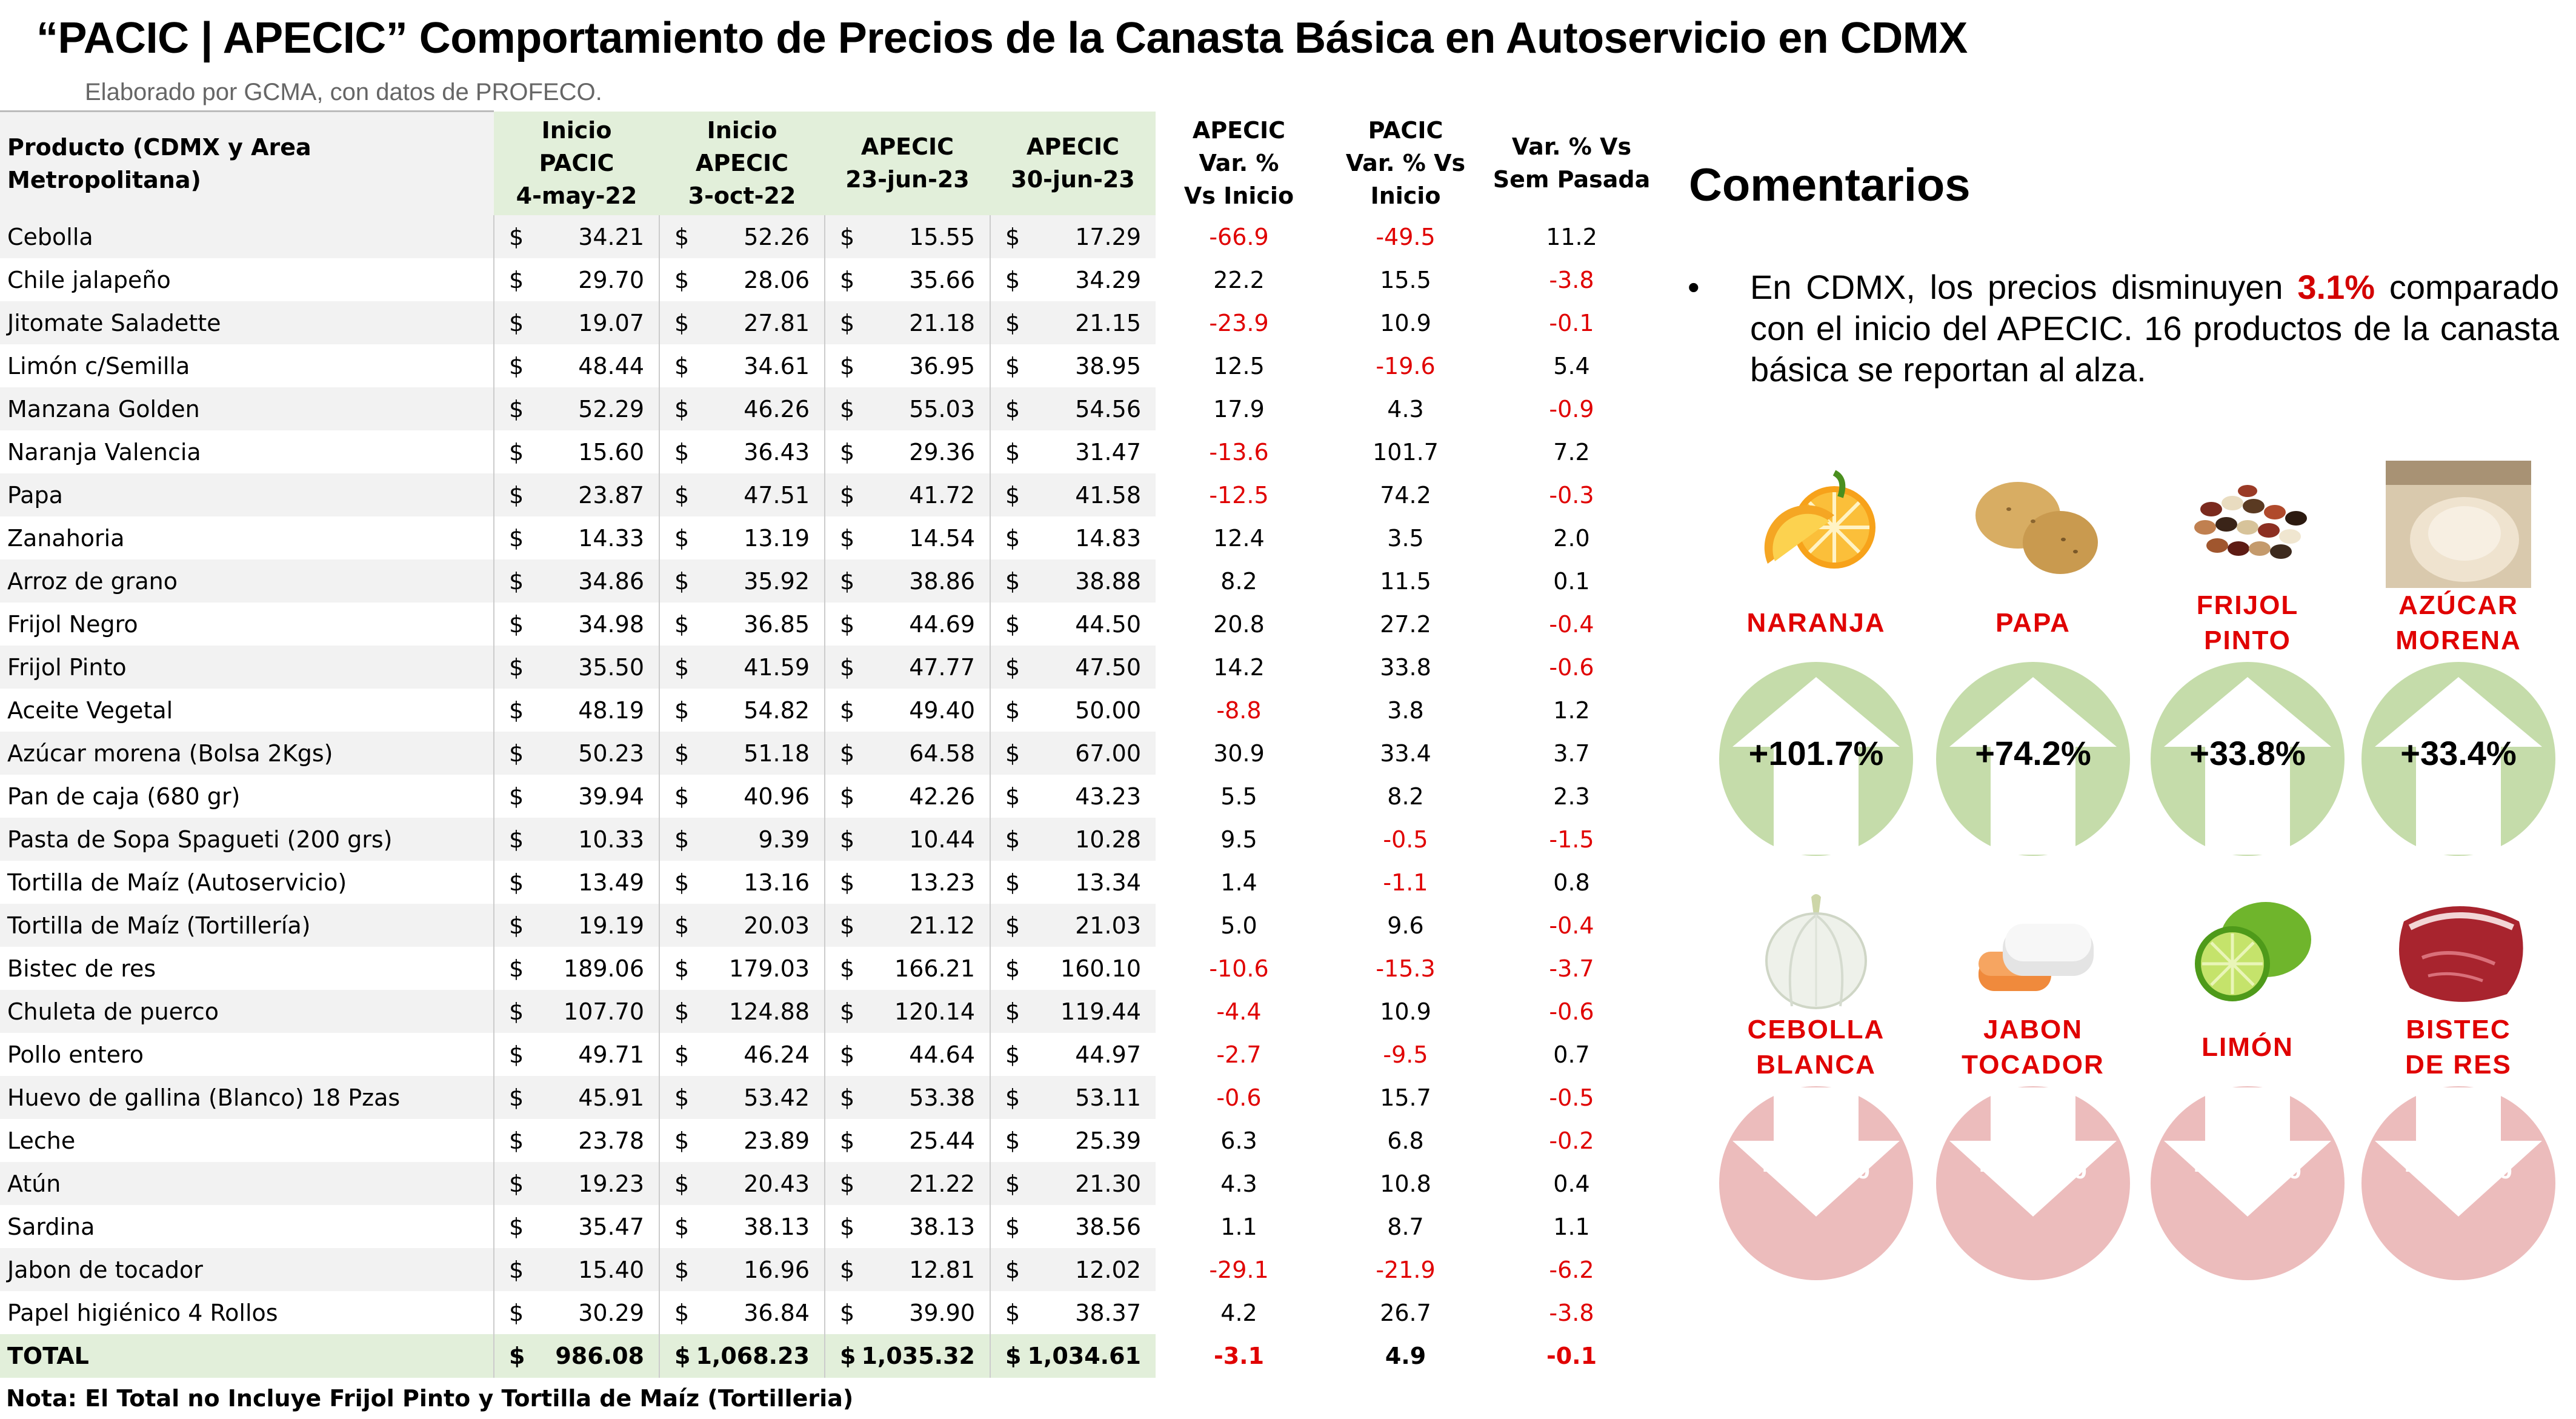 Image resolution: width=2576 pixels, height=1419 pixels. What do you see at coordinates (2458, 1166) in the screenshot?
I see `change-value: -15.3%` at bounding box center [2458, 1166].